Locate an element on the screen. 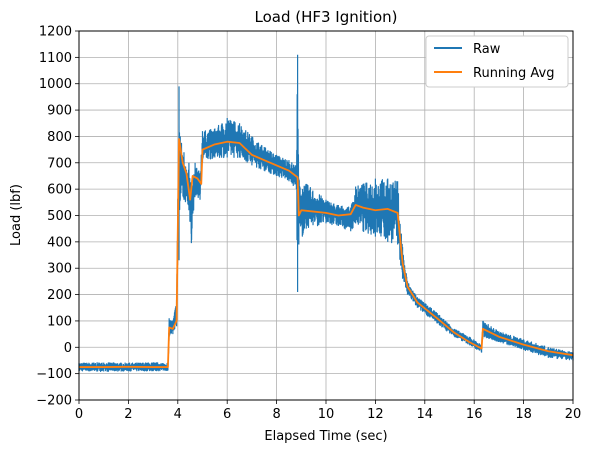 The width and height of the screenshot is (592, 453). legend-label-running-avg: Running Avg is located at coordinates (513, 73).